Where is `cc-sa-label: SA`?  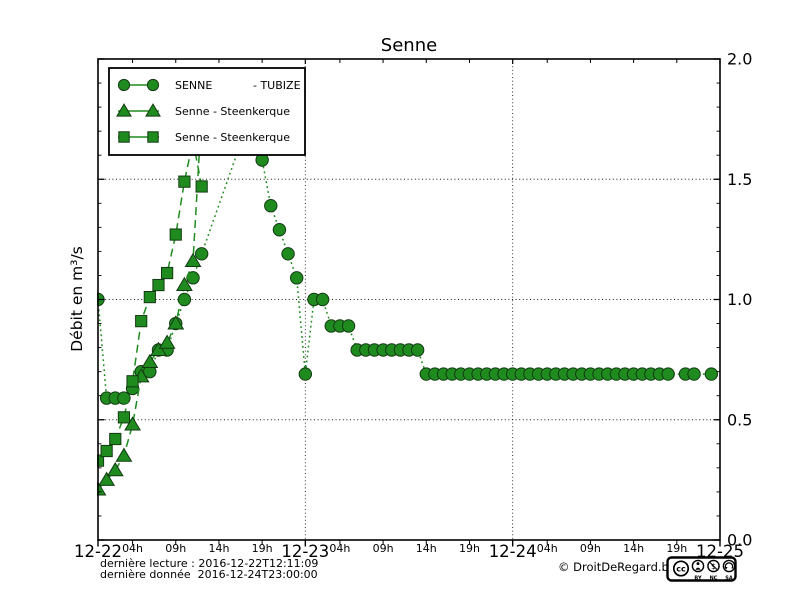
cc-sa-label: SA is located at coordinates (729, 579).